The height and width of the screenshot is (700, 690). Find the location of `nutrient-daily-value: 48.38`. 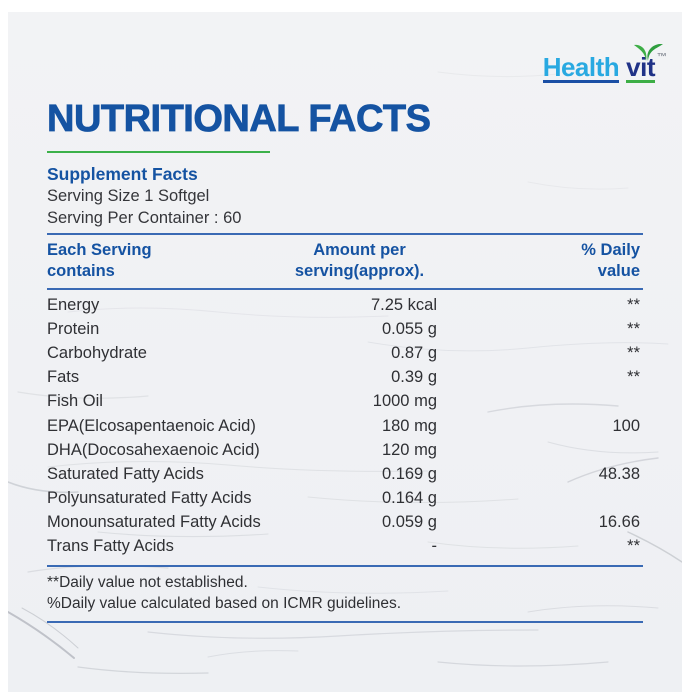

nutrient-daily-value: 48.38 is located at coordinates (619, 473).